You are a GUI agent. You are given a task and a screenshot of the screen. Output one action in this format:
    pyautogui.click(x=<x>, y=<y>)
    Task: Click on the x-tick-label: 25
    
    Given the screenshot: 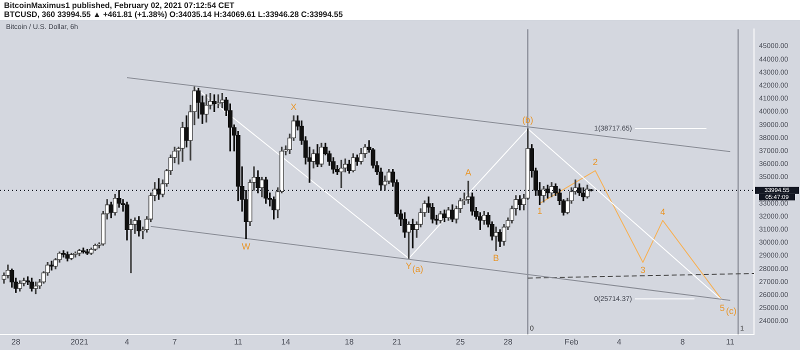 What is the action you would take?
    pyautogui.click(x=461, y=341)
    